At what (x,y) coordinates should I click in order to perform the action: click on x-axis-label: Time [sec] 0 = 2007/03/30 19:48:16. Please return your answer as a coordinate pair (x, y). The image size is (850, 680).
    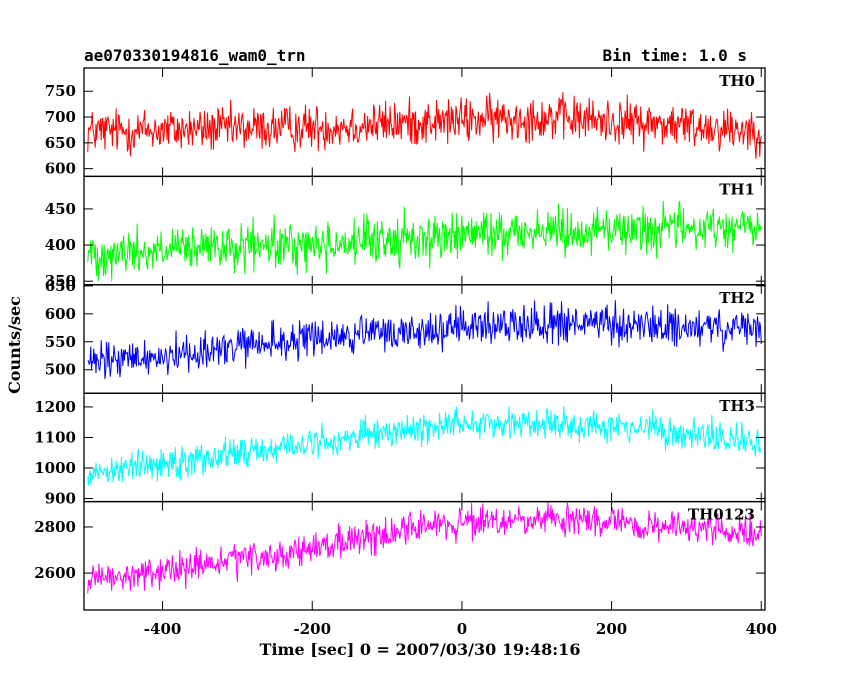
    Looking at the image, I should click on (420, 649).